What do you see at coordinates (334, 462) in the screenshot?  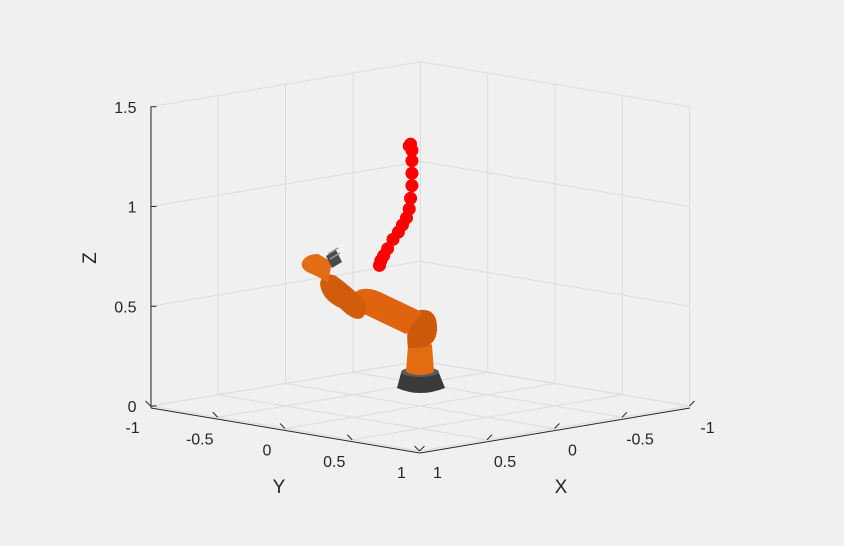 I see `y-tick-label: 0.5` at bounding box center [334, 462].